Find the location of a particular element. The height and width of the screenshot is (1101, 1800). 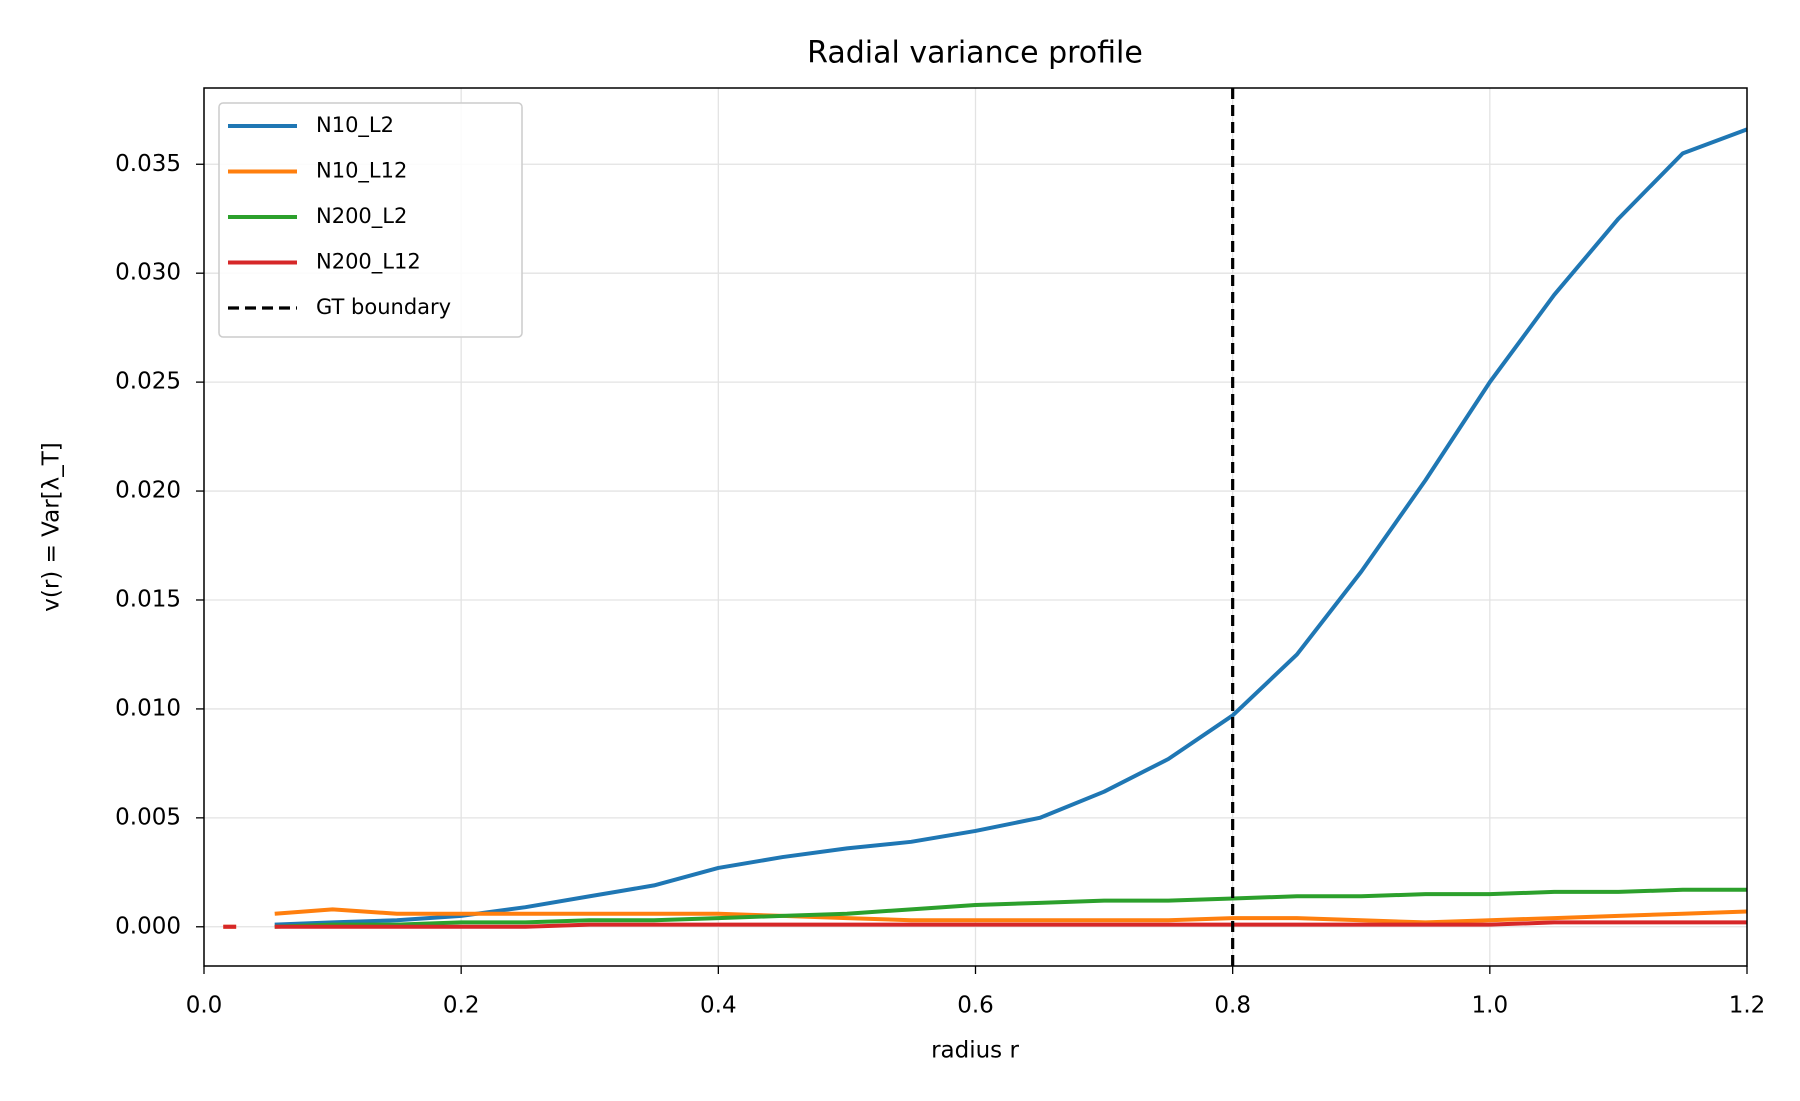

x-tick-label: 0.0 is located at coordinates (204, 1006).